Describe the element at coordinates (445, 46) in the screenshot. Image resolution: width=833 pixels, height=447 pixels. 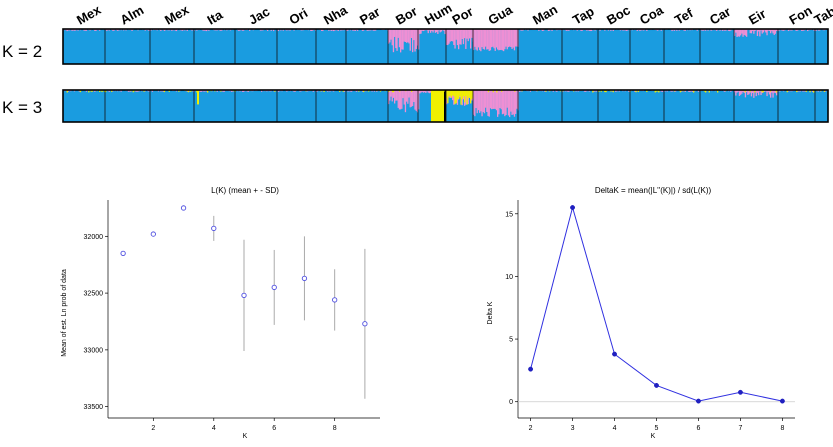
I see `bar-background` at that location.